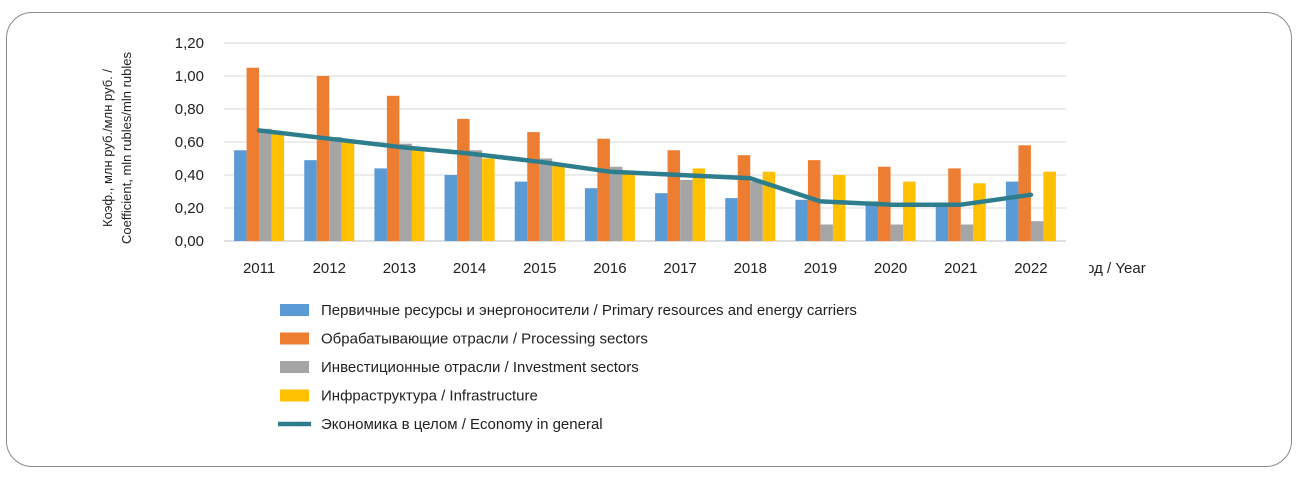 The image size is (1300, 477). I want to click on x-tick-label: 2013, so click(399, 268).